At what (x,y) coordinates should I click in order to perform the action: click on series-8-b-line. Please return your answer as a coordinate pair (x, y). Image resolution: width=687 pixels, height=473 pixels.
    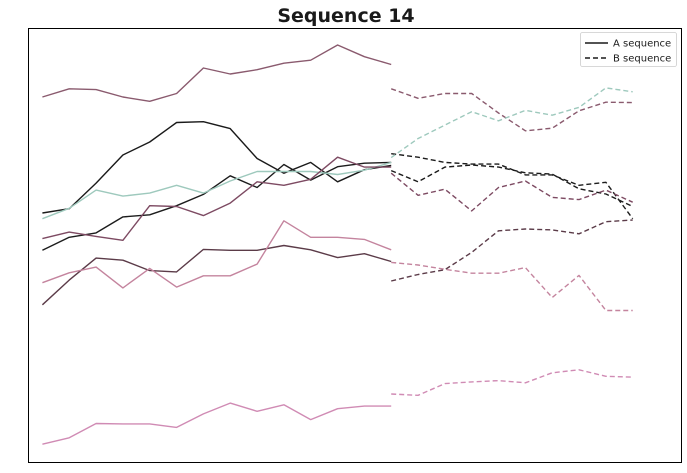
    Looking at the image, I should click on (512, 382).